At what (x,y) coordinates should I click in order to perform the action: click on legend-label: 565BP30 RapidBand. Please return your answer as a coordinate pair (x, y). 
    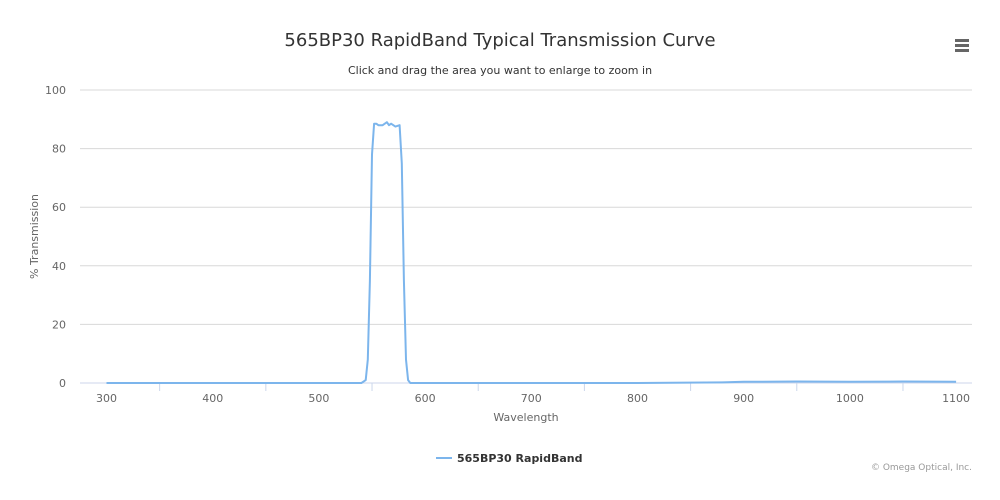
    Looking at the image, I should click on (520, 458).